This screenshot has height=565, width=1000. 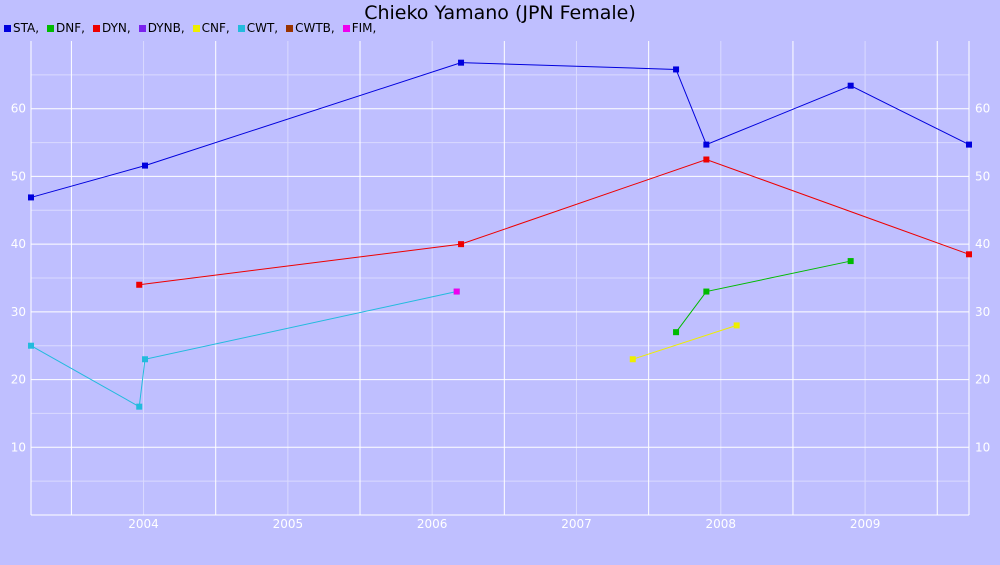 What do you see at coordinates (18, 447) in the screenshot?
I see `y-tick-label-left: 10` at bounding box center [18, 447].